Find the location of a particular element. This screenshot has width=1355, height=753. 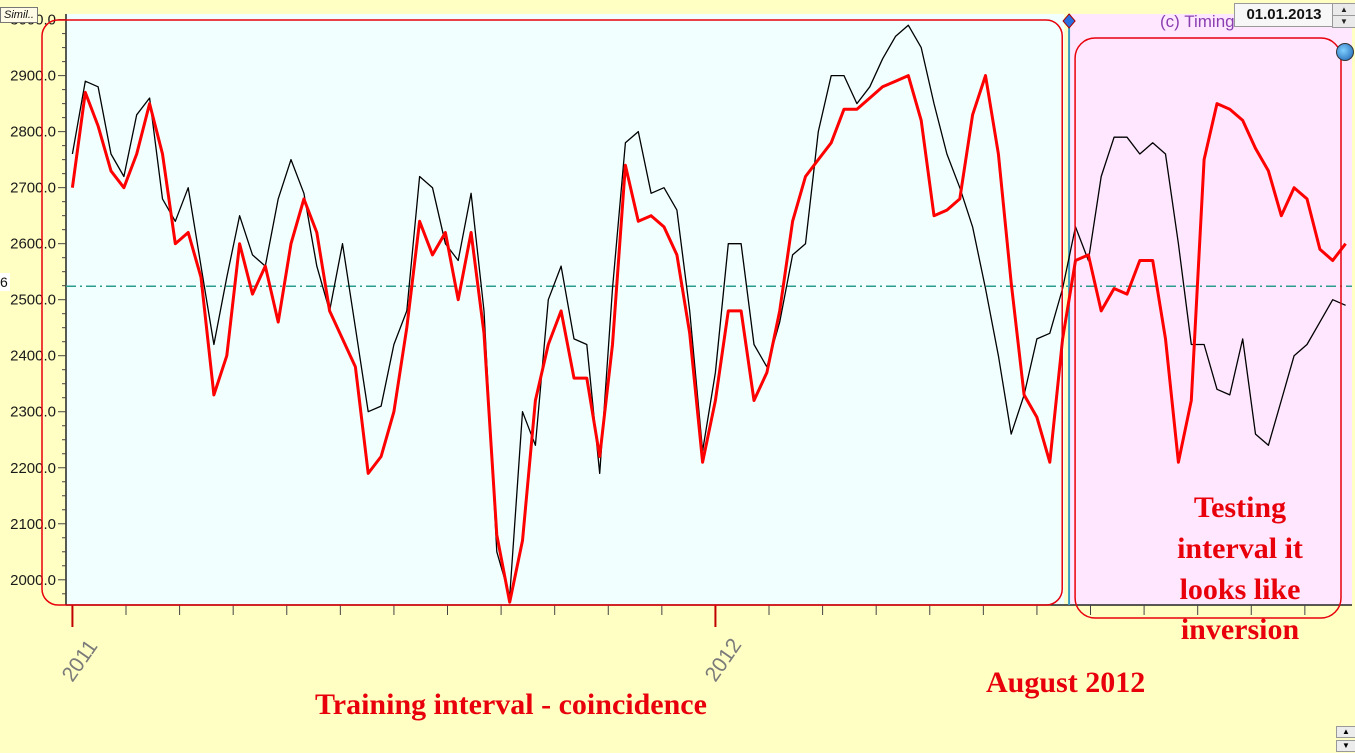

scroll-up-button: ▲ is located at coordinates (1345, 732).